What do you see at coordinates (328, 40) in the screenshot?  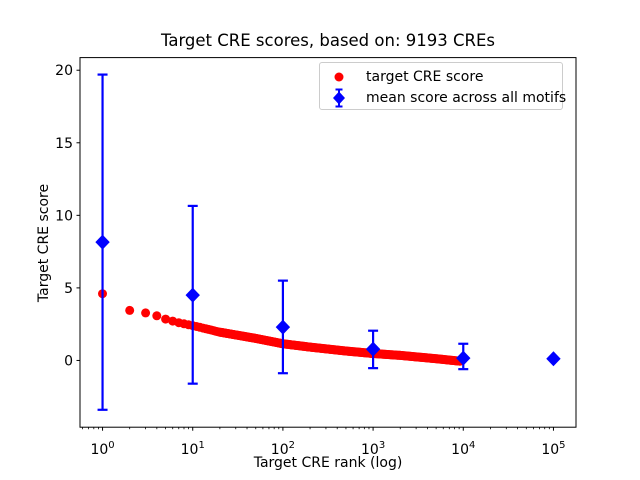 I see `chart-title: Target CRE scores, based on: 9193 CREs` at bounding box center [328, 40].